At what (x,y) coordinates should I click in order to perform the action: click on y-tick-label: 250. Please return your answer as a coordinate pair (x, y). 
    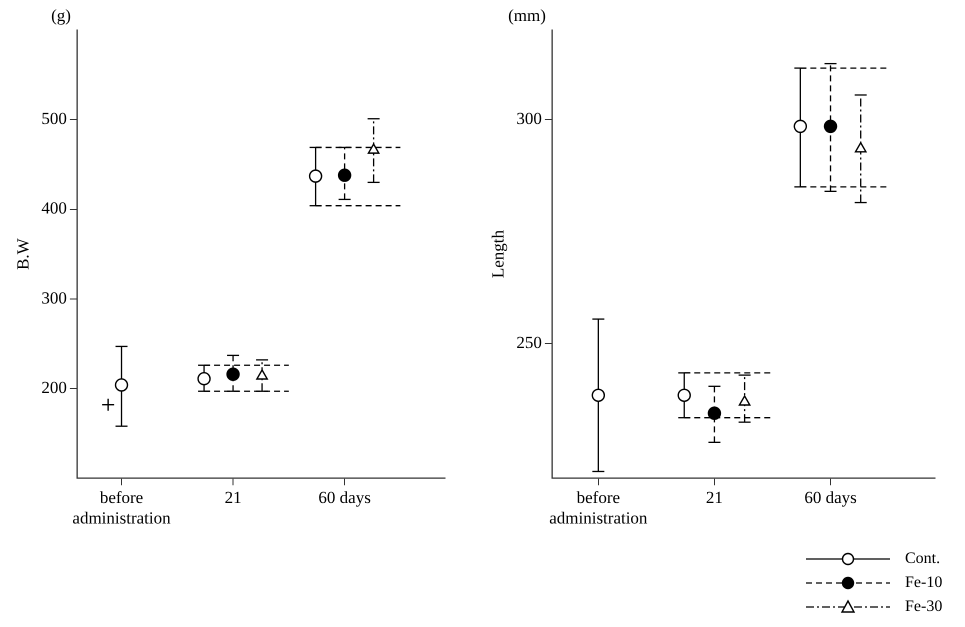
    Looking at the image, I should click on (529, 342).